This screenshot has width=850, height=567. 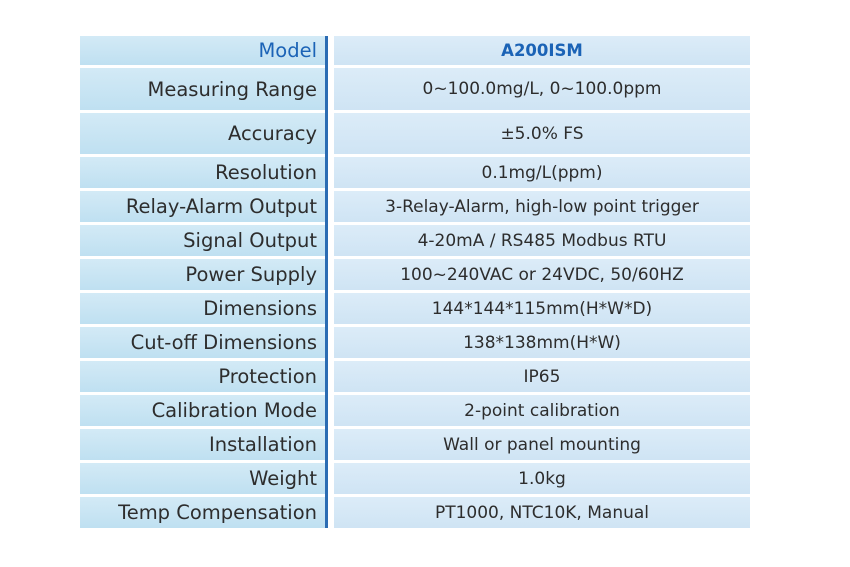 I want to click on row-value: PT1000, NTC10K, Manual, so click(x=542, y=512).